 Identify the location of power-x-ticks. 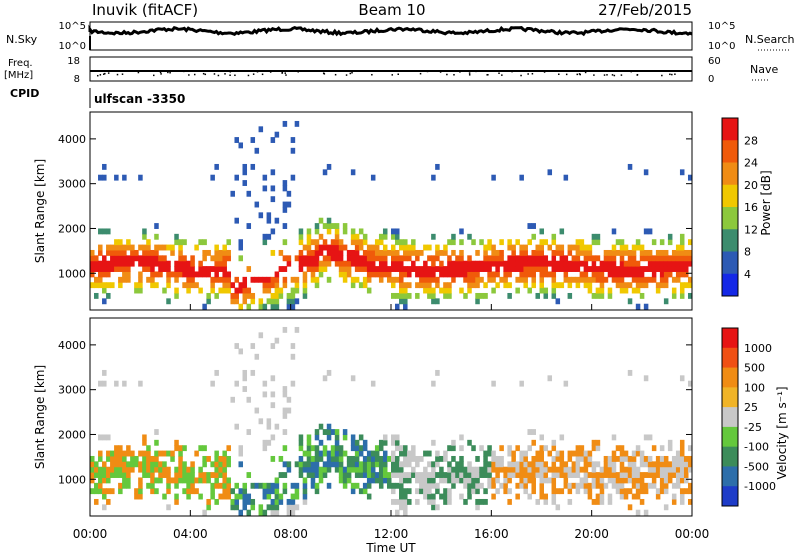
(391, 307).